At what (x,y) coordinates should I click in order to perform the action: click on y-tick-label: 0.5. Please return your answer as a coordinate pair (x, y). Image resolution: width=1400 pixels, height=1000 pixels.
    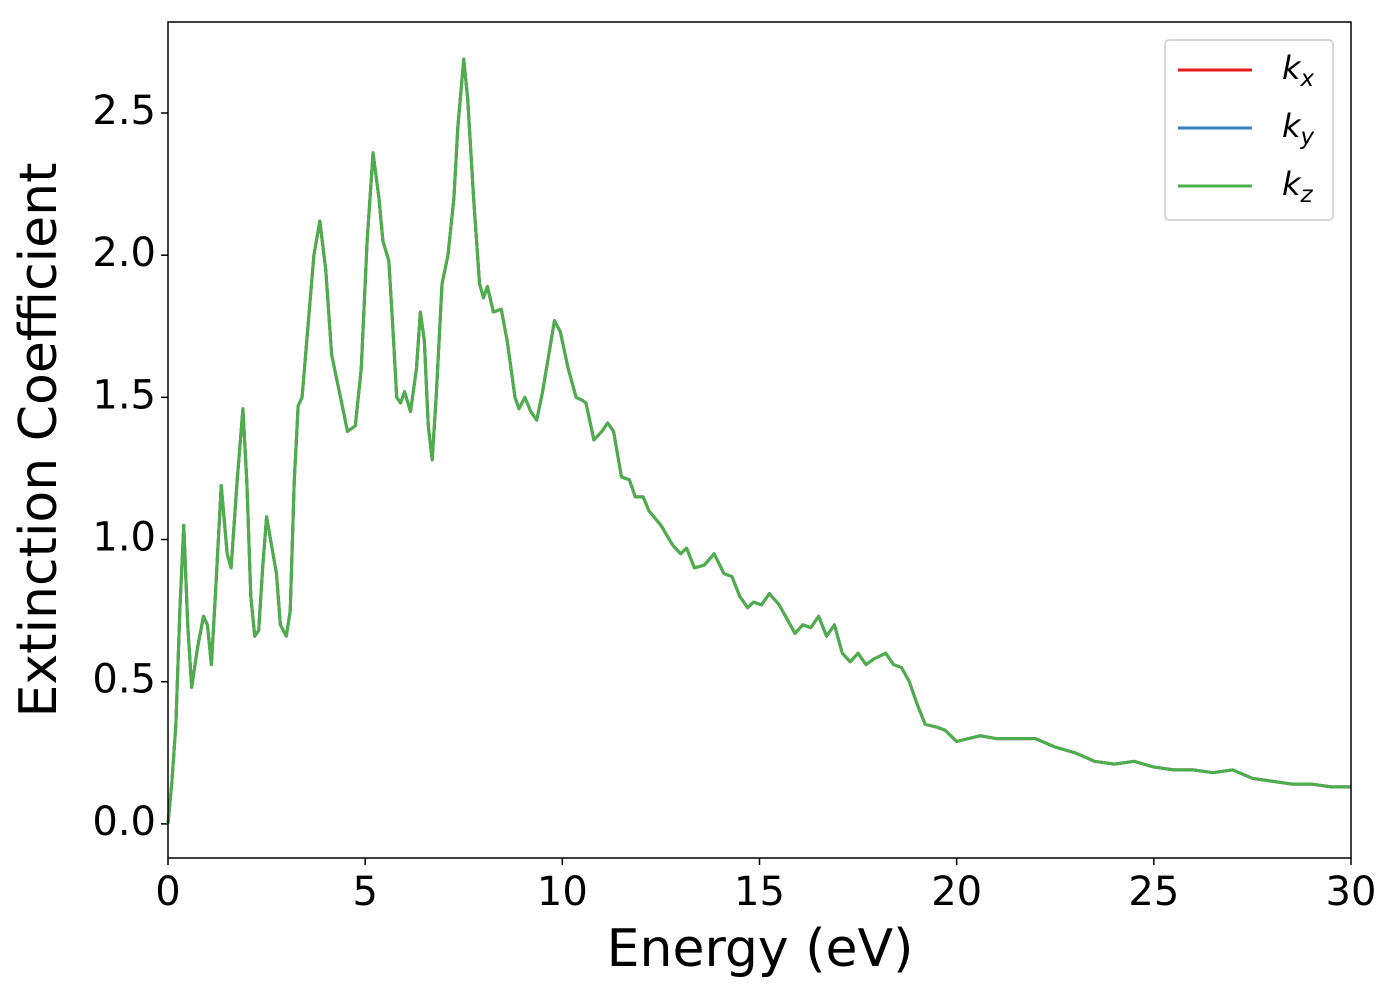
    Looking at the image, I should click on (124, 680).